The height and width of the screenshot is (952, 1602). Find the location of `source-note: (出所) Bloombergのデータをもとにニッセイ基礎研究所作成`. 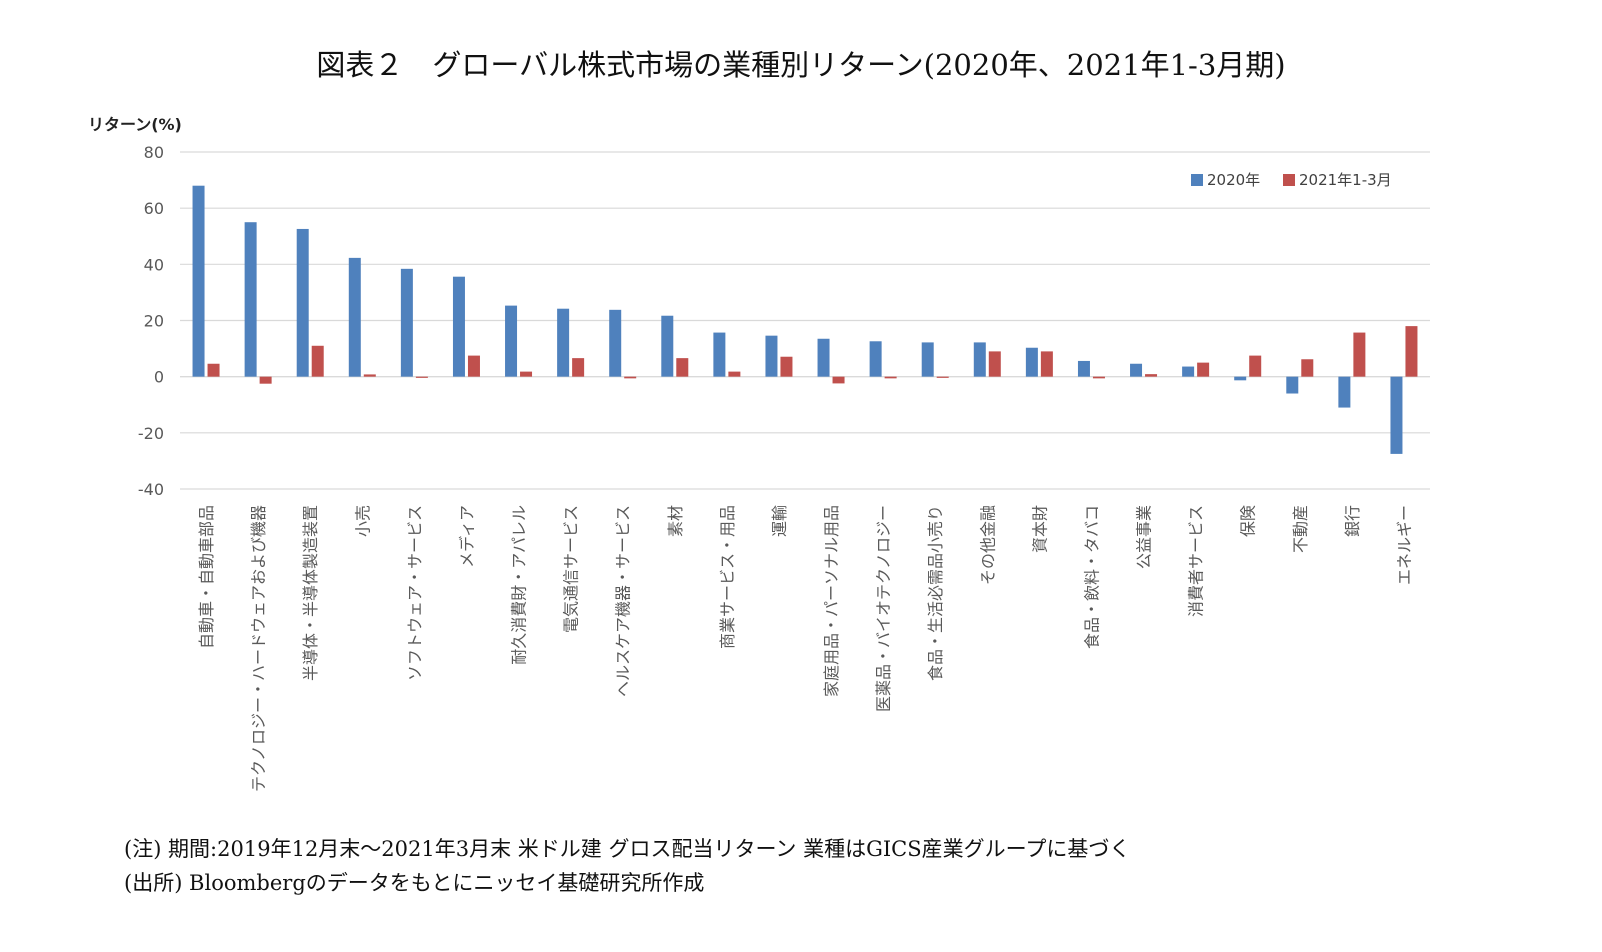

source-note: (出所) Bloombergのデータをもとにニッセイ基礎研究所作成 is located at coordinates (414, 883).